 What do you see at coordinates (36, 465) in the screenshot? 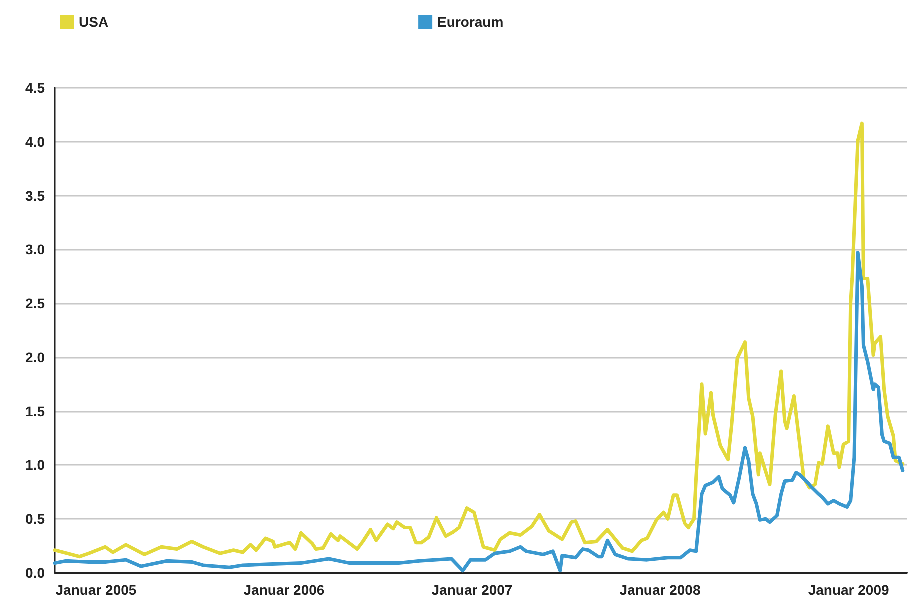
I see `y-tick-label: 1.0` at bounding box center [36, 465].